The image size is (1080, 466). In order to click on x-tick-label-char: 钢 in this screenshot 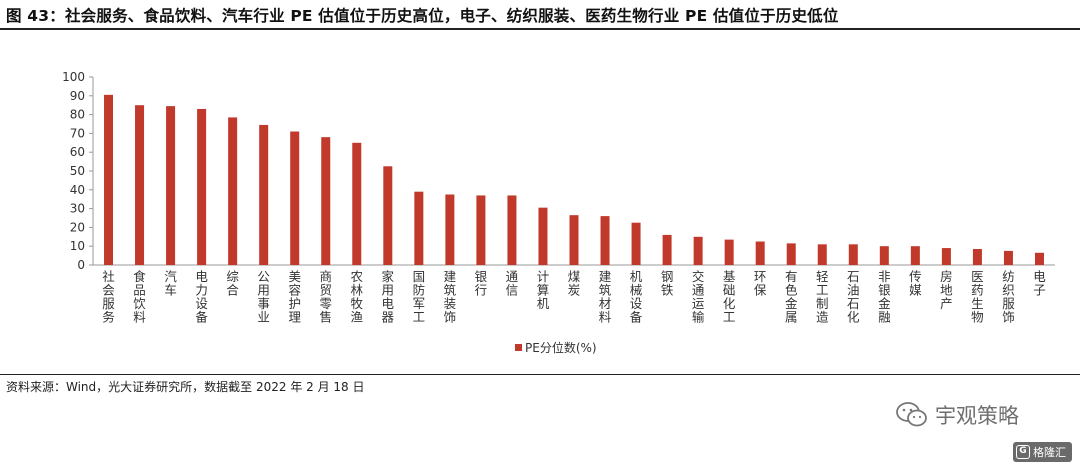, I will do `click(667, 276)`.